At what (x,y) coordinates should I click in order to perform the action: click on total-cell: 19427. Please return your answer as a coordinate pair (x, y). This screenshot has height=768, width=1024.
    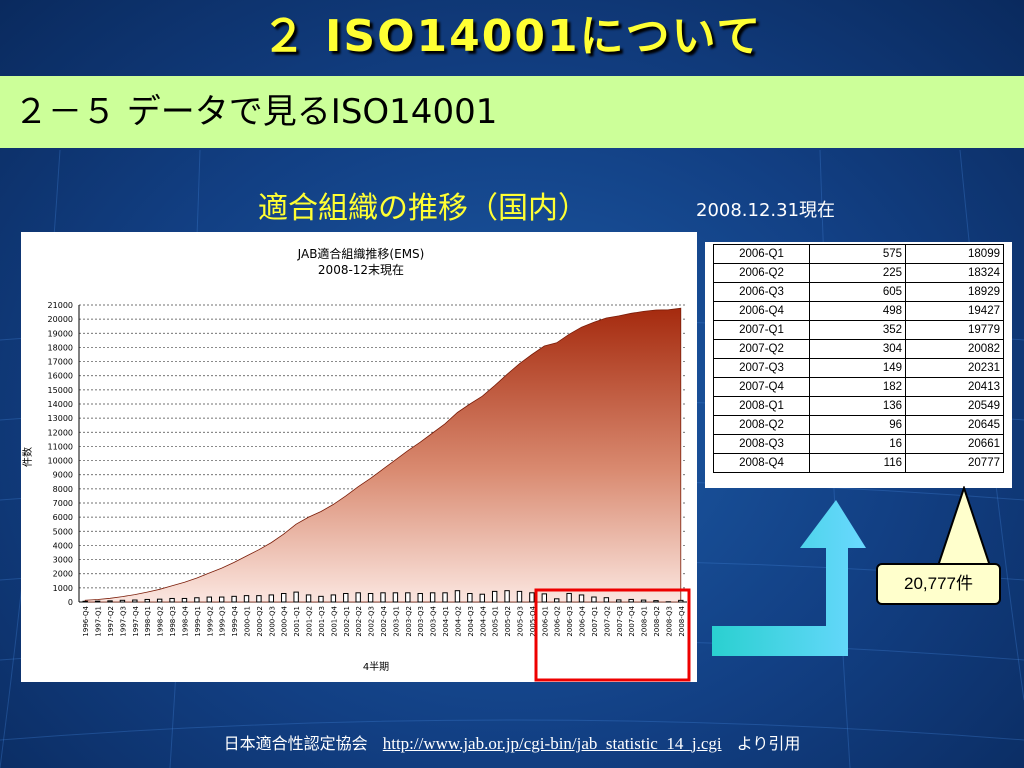
    Looking at the image, I should click on (954, 311).